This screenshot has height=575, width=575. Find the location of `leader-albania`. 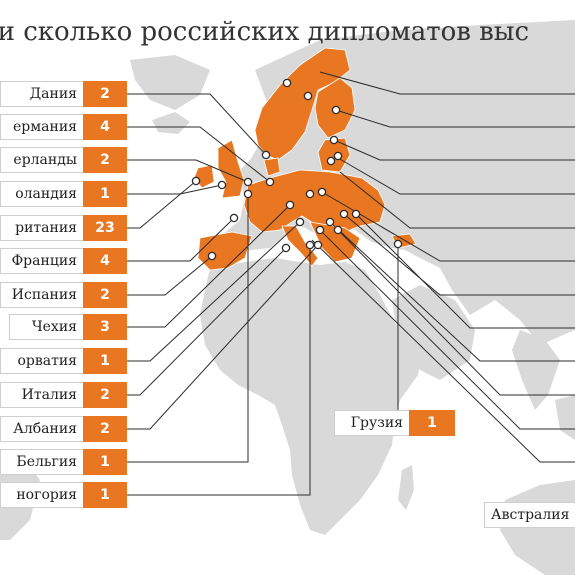

leader-albania is located at coordinates (217, 337).